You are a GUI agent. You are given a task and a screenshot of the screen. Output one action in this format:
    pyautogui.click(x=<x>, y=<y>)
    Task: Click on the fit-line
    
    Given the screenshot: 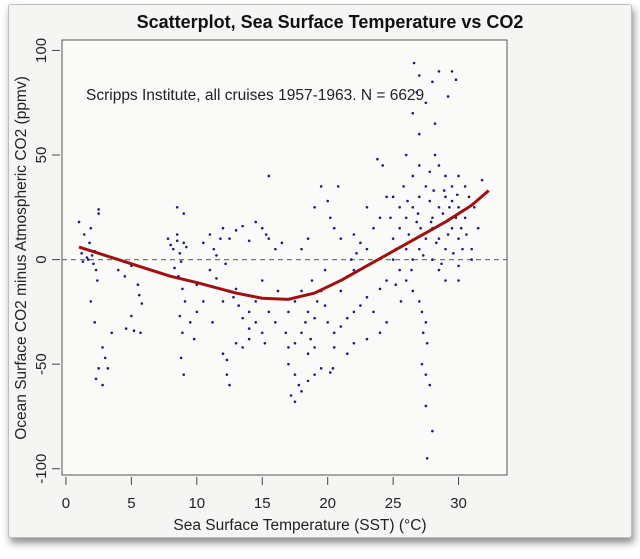 What is the action you would take?
    pyautogui.click(x=284, y=245)
    